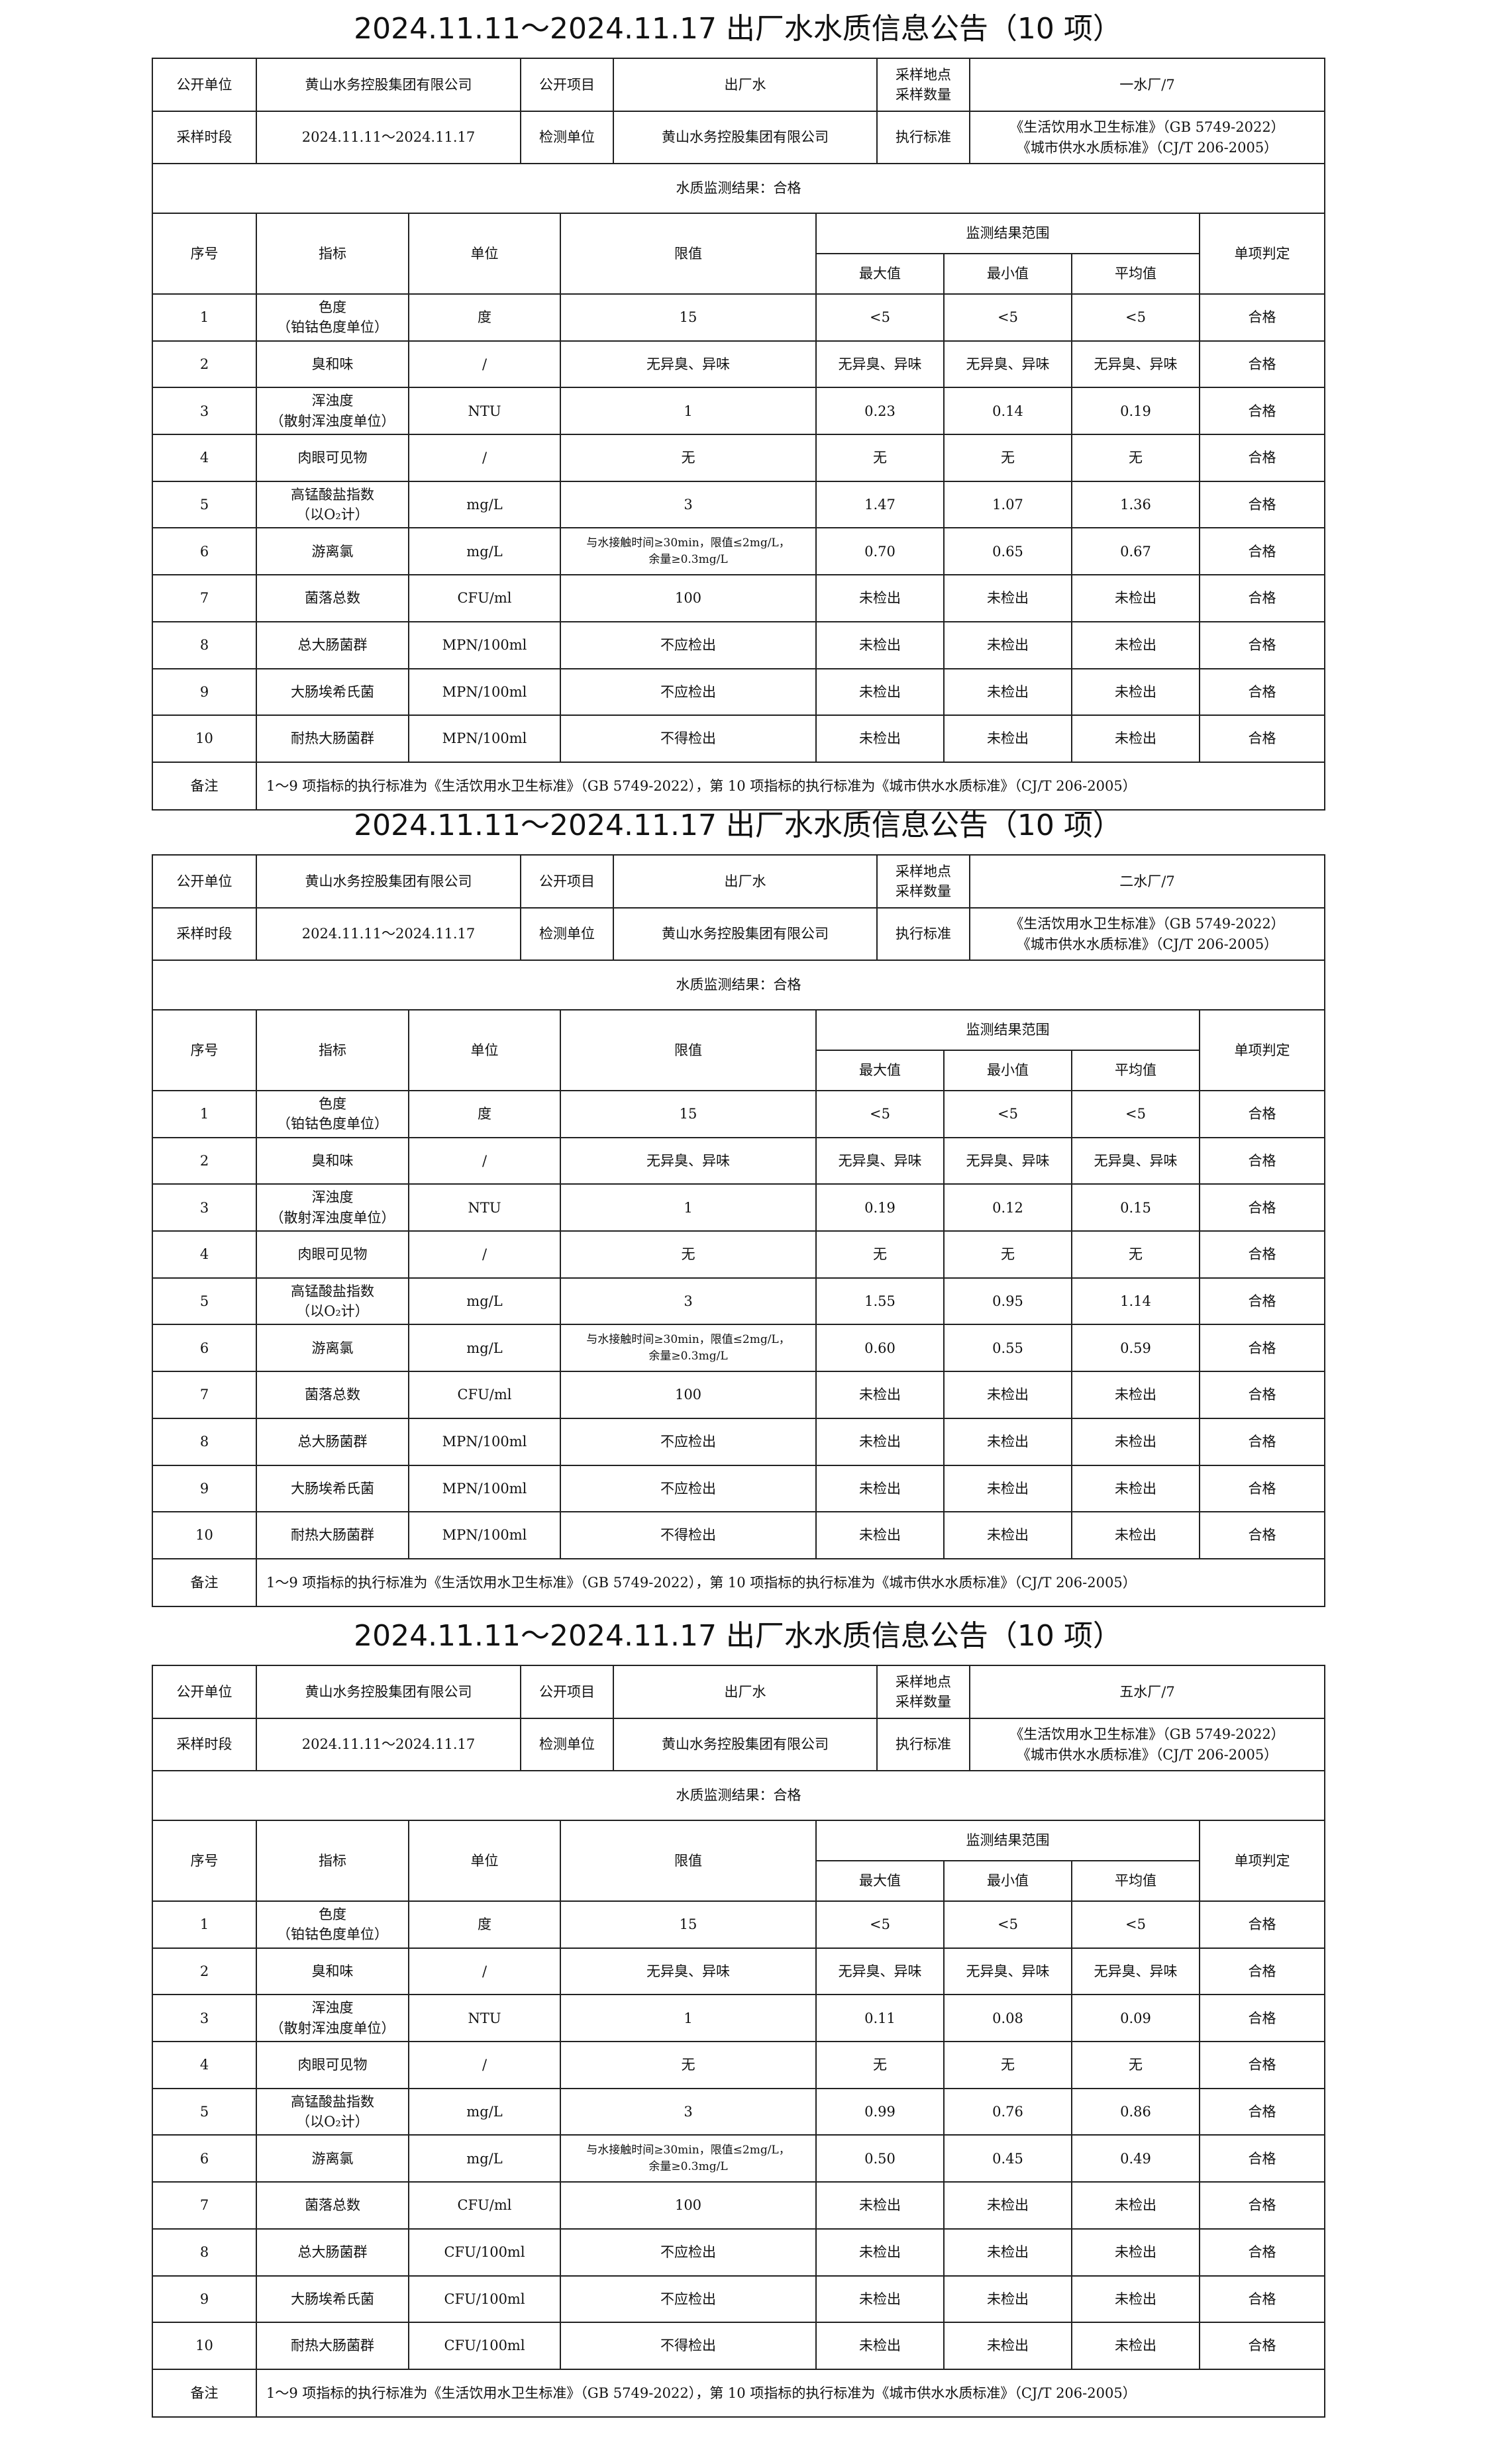 Image resolution: width=1487 pixels, height=2464 pixels. Describe the element at coordinates (332, 1971) in the screenshot. I see `cell-indicator: 臭和味` at that location.